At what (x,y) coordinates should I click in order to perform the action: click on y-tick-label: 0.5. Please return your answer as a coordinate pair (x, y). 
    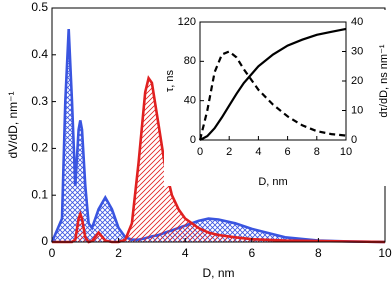
    Looking at the image, I should click on (39, 7).